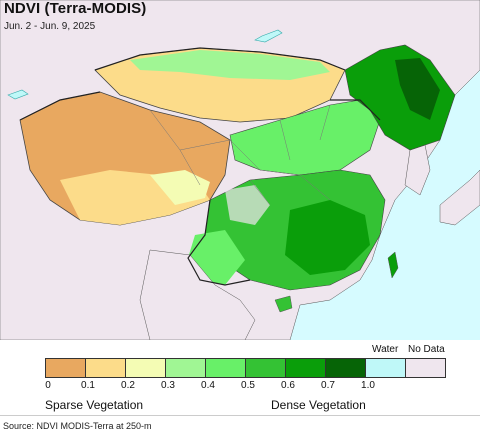 Image resolution: width=480 pixels, height=435 pixels. What do you see at coordinates (305, 137) in the screenshot?
I see `north-china-green` at bounding box center [305, 137].